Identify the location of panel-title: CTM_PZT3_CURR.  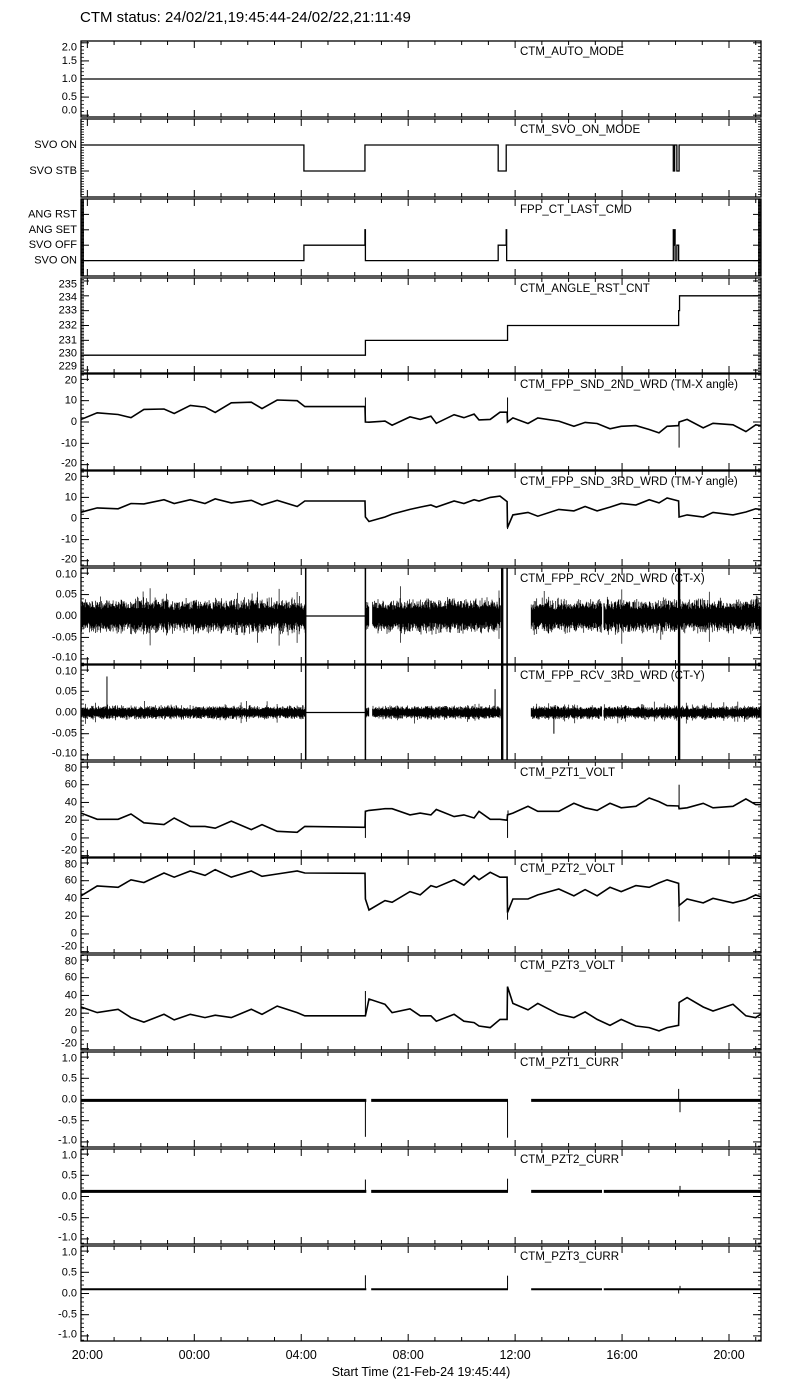
(569, 1257).